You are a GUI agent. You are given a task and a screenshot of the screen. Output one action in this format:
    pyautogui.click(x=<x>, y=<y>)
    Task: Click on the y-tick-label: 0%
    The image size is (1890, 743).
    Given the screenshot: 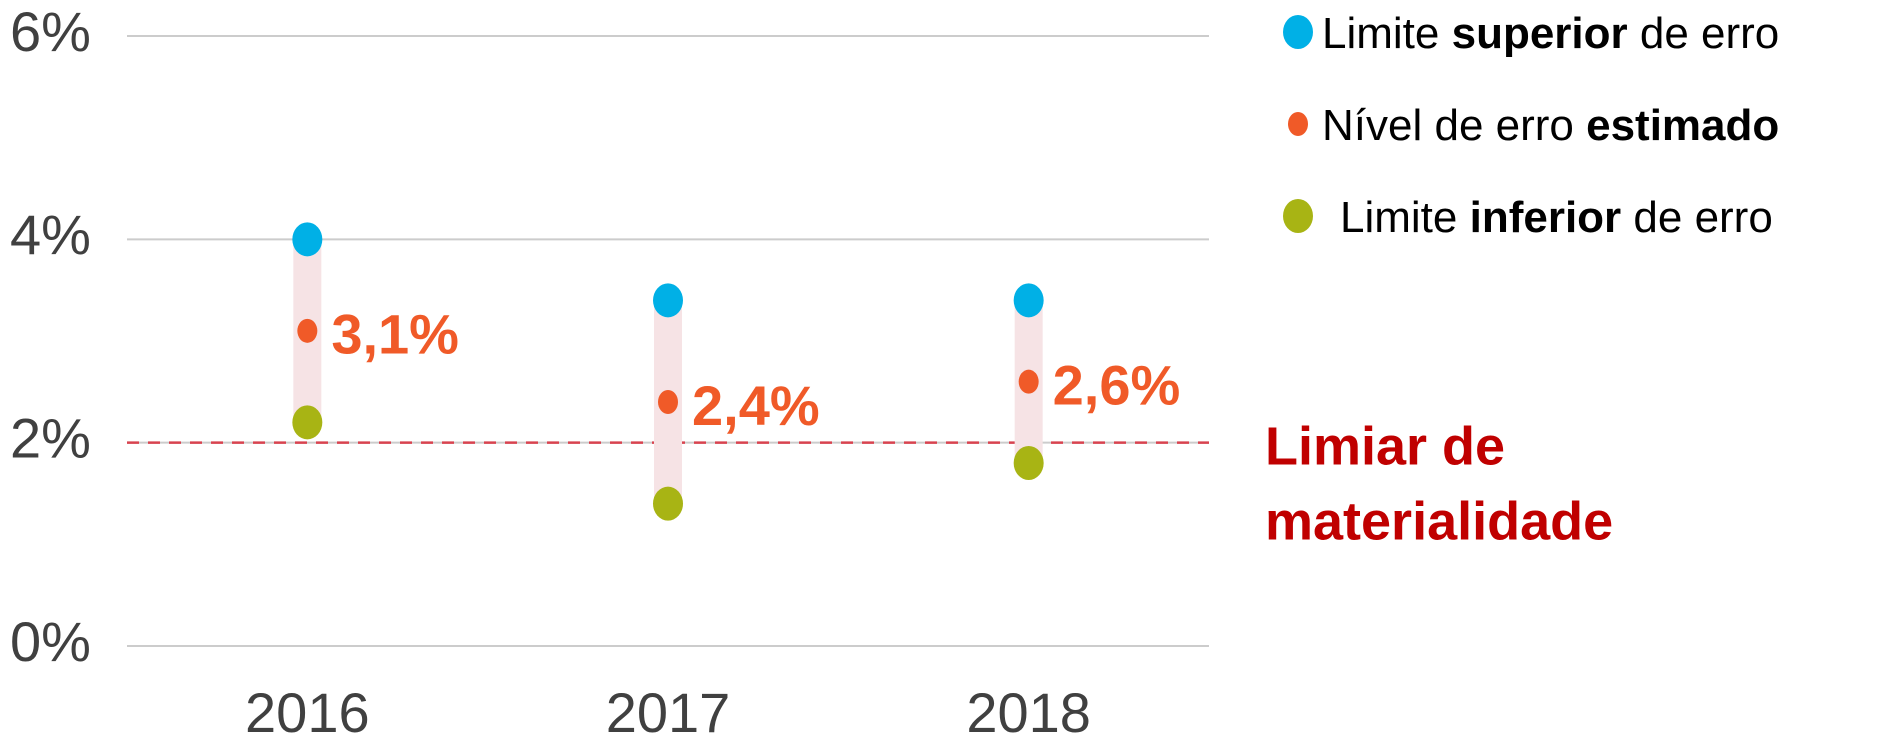 What is the action you would take?
    pyautogui.click(x=50, y=641)
    